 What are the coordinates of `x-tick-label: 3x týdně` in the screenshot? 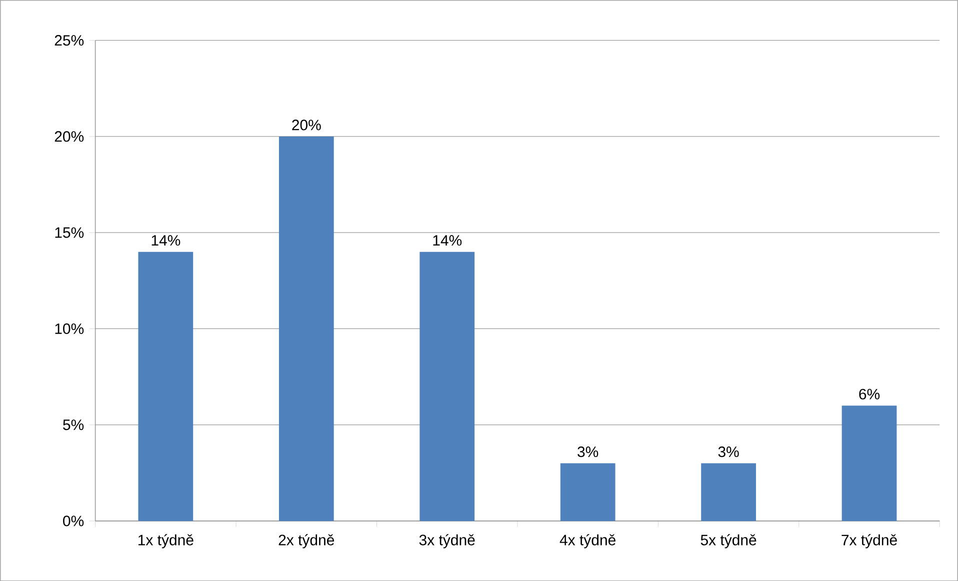 It's located at (447, 541).